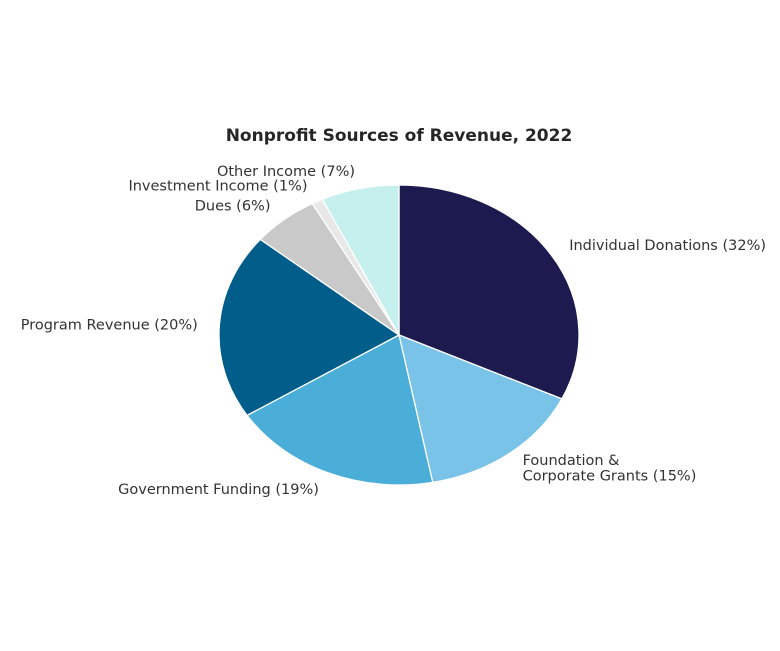 The image size is (780, 651). What do you see at coordinates (667, 246) in the screenshot?
I see `slice-label: Individual Donations (32%)` at bounding box center [667, 246].